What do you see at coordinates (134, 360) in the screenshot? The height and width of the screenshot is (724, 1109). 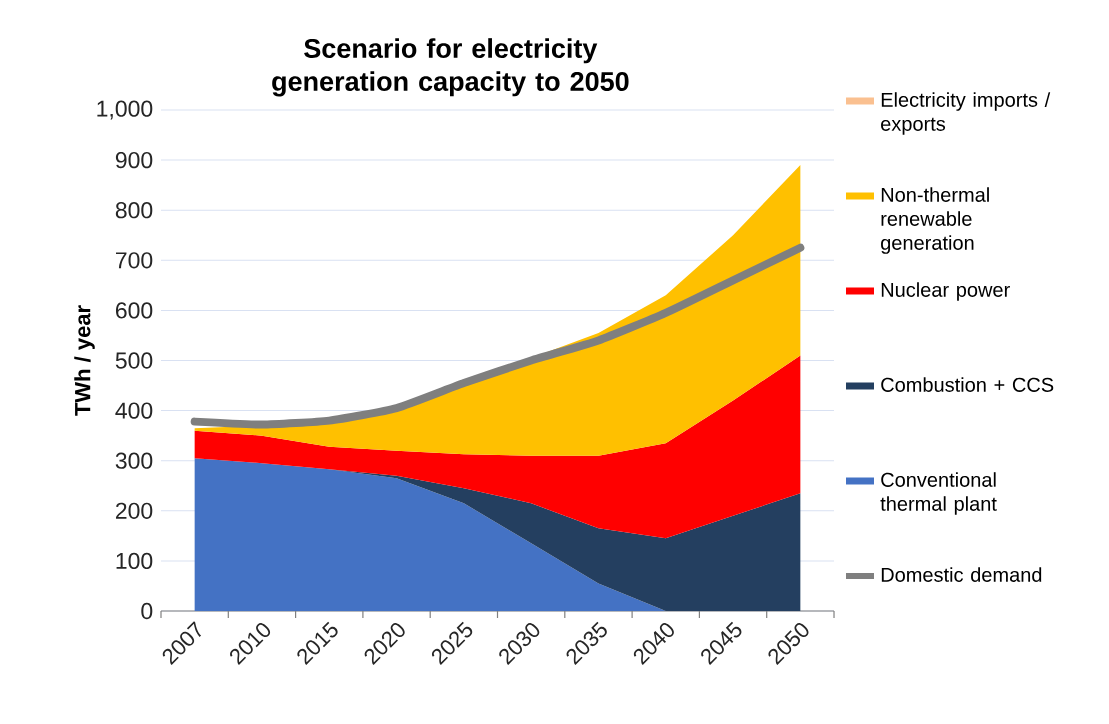 I see `y-tick-label: 500` at bounding box center [134, 360].